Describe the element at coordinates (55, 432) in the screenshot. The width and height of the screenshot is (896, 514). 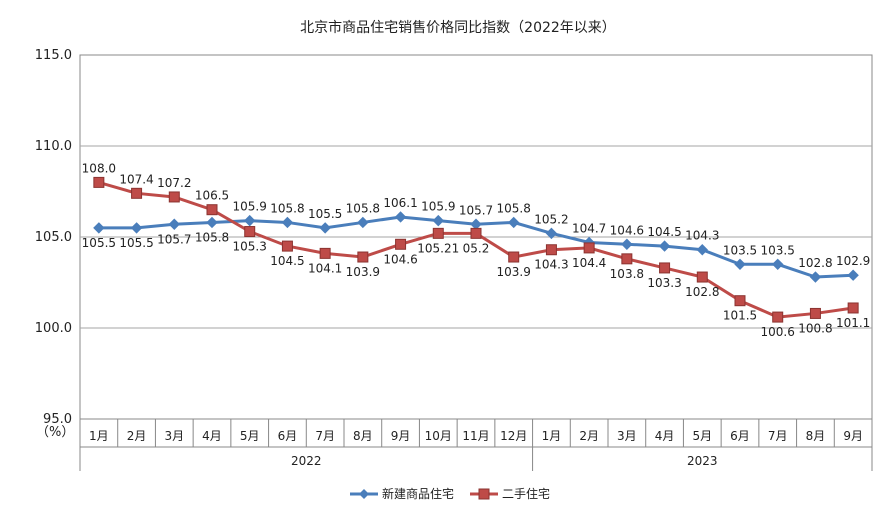
I see `y-axis-unit: （%）` at that location.